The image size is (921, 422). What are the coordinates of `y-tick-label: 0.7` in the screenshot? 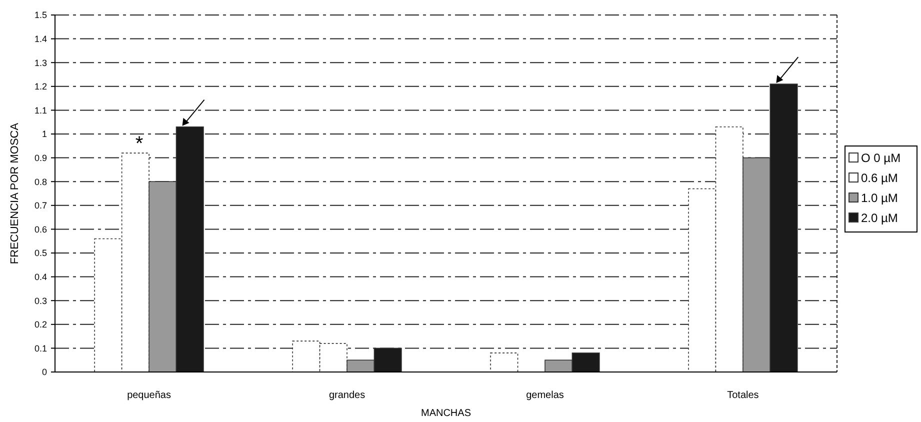 It's located at (40, 205).